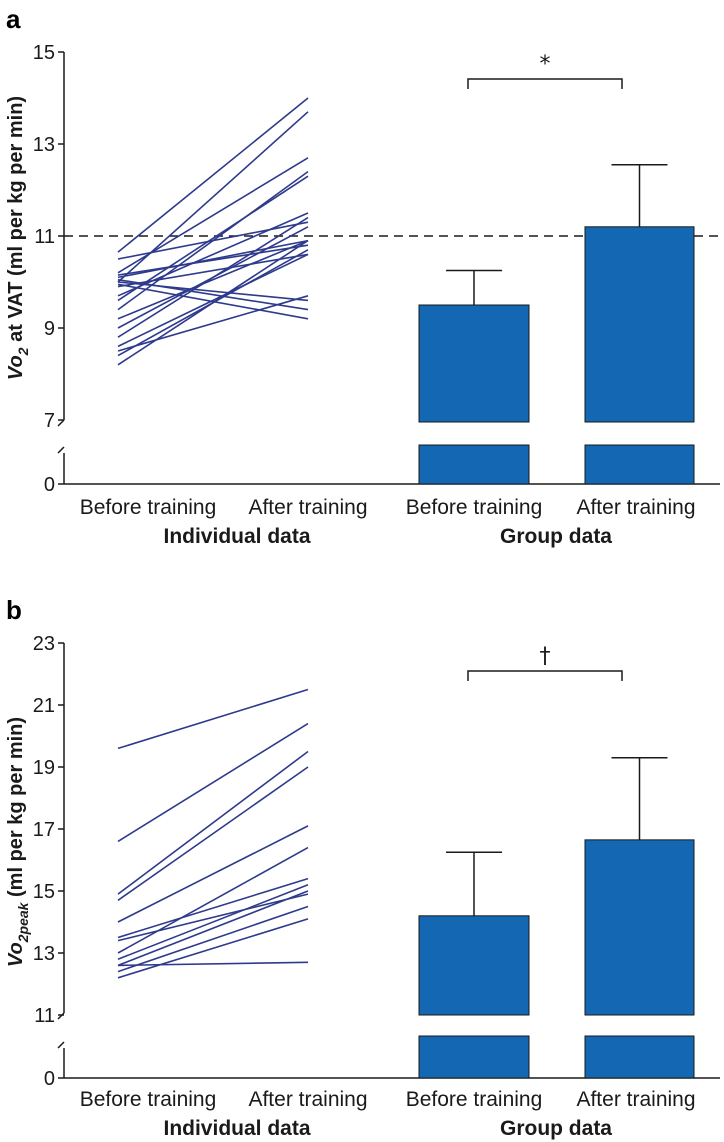  I want to click on panel-label: b, so click(14, 610).